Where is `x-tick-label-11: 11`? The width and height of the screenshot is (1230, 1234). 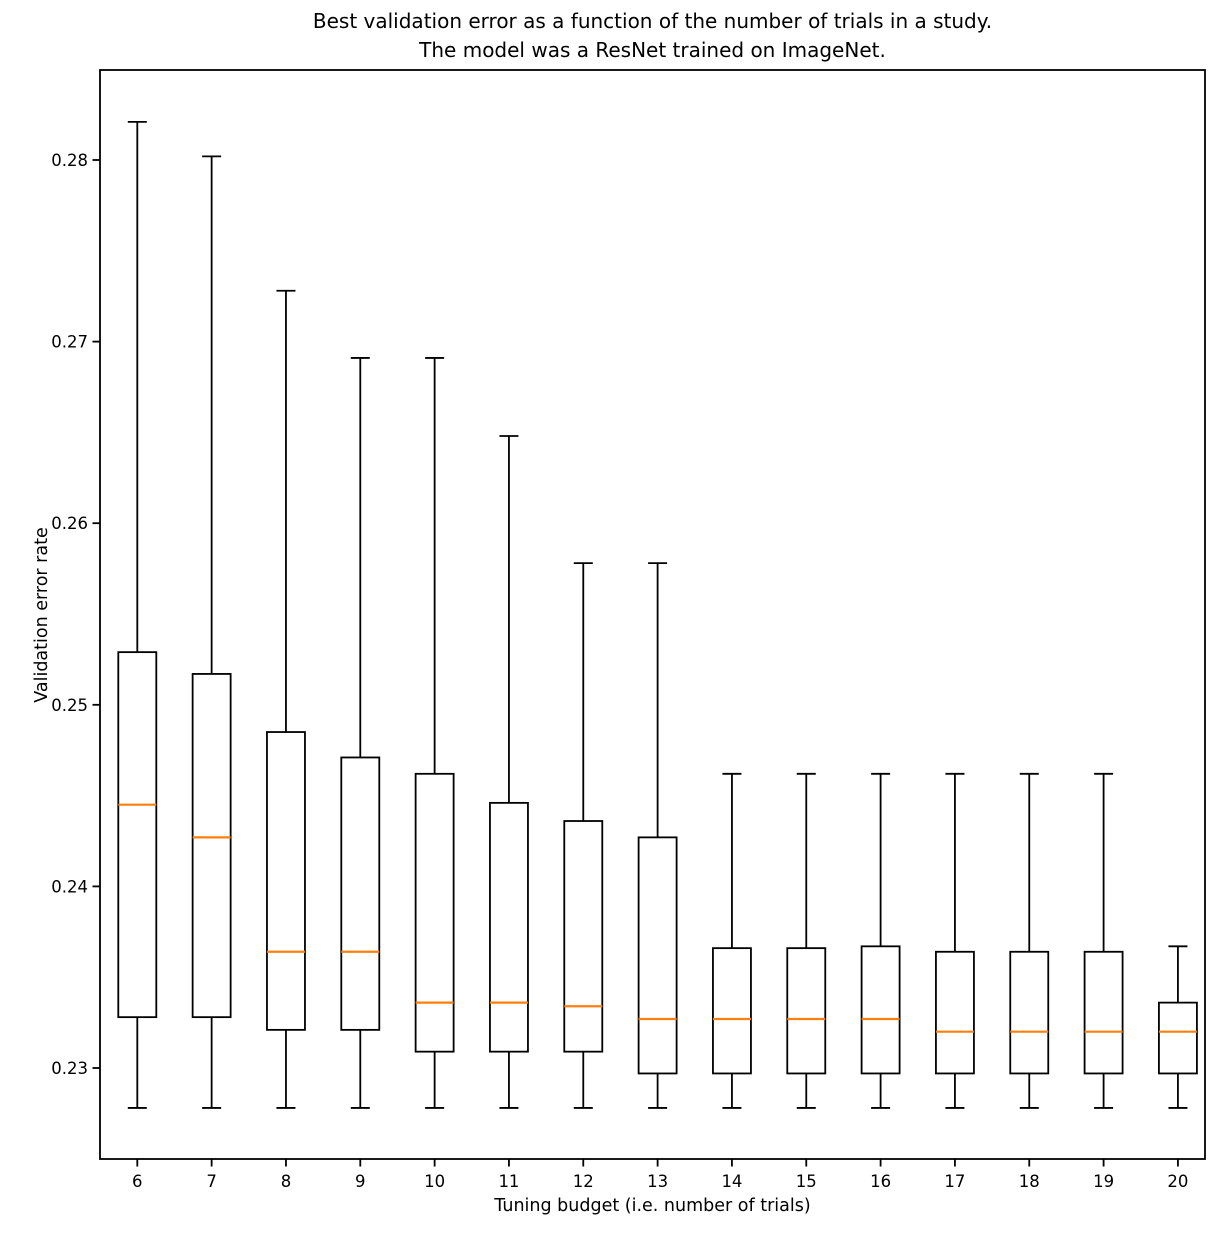 x-tick-label-11: 11 is located at coordinates (508, 1181).